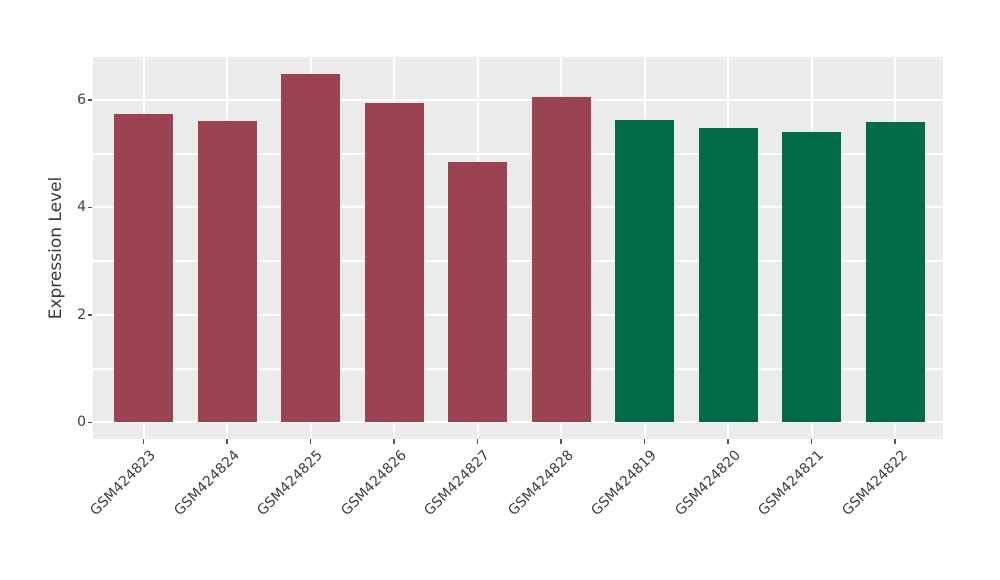 The image size is (1000, 580). Describe the element at coordinates (81, 314) in the screenshot. I see `y-tick-label: 2` at that location.